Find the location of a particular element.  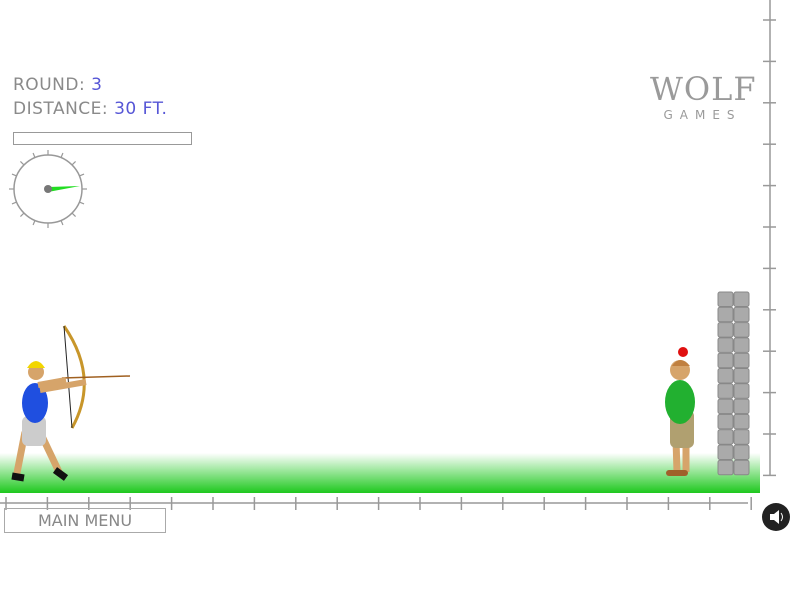

logo-wolf-text: WOLF is located at coordinates (703, 89).